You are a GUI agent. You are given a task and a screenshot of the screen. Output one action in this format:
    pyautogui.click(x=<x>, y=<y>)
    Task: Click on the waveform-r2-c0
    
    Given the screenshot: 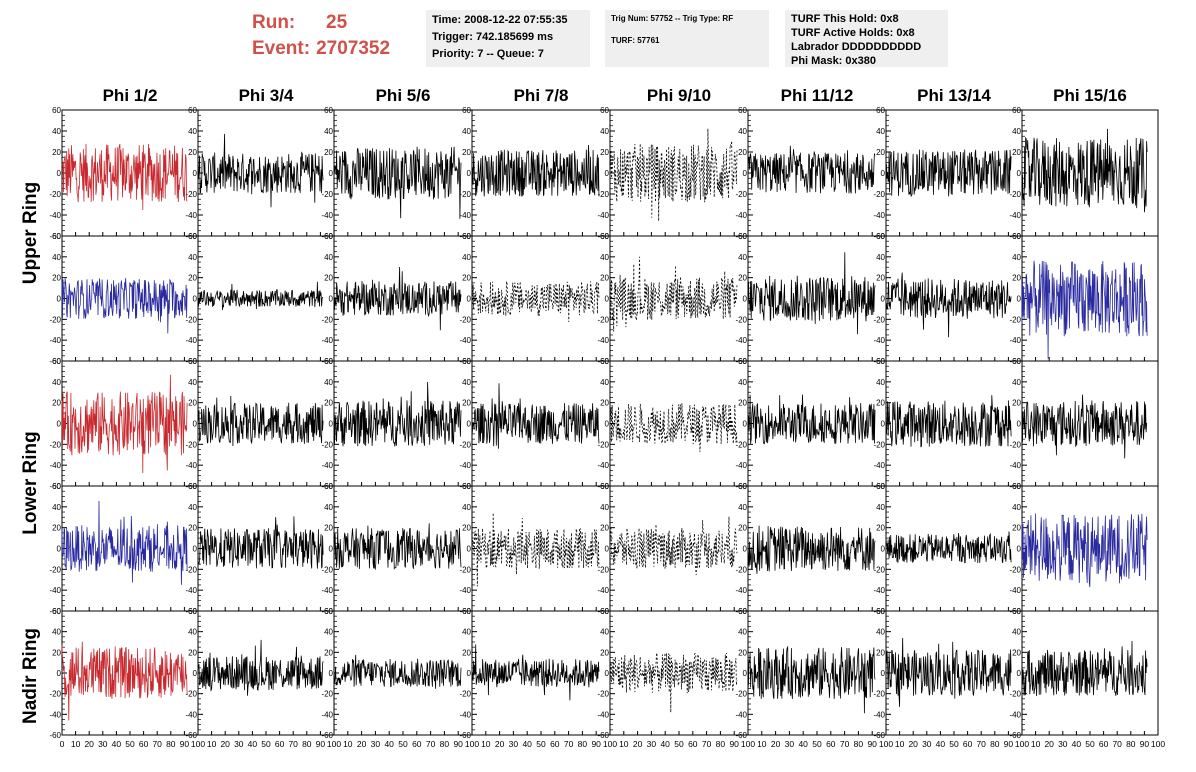 What is the action you would take?
    pyautogui.click(x=124, y=424)
    